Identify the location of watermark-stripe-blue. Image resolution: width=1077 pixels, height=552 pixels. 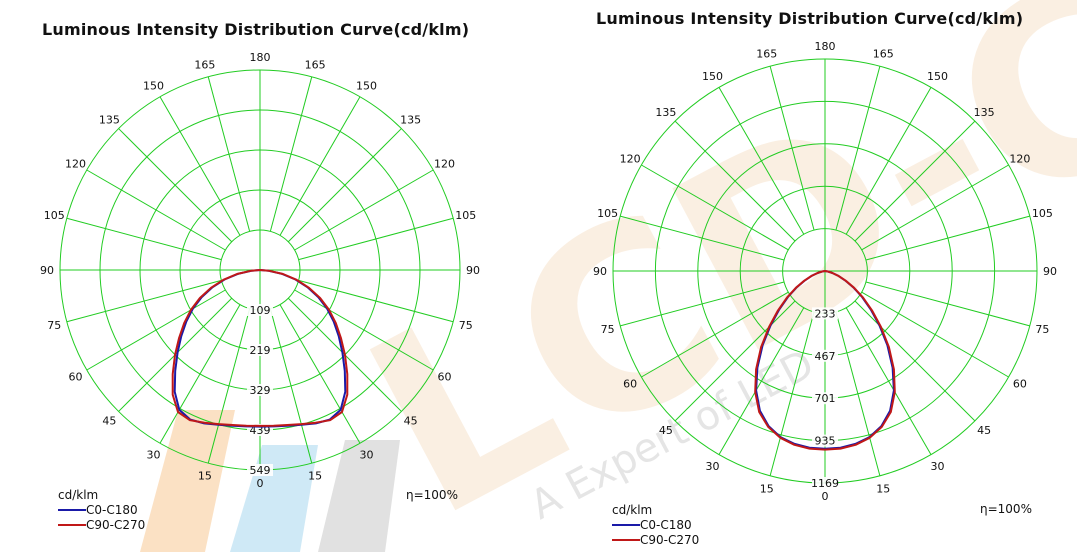
(274, 498).